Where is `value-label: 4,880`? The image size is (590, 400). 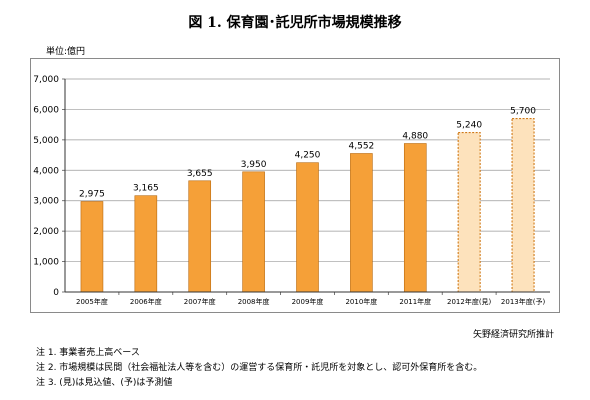 value-label: 4,880 is located at coordinates (415, 137).